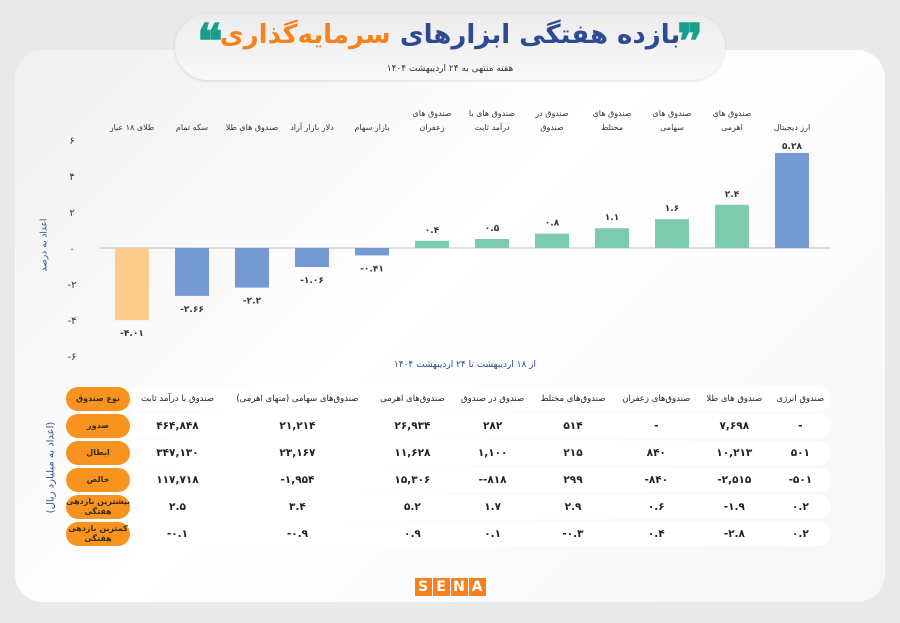 The height and width of the screenshot is (623, 900). I want to click on row-label: کمترین بازدهی هفتگی, so click(98, 534).